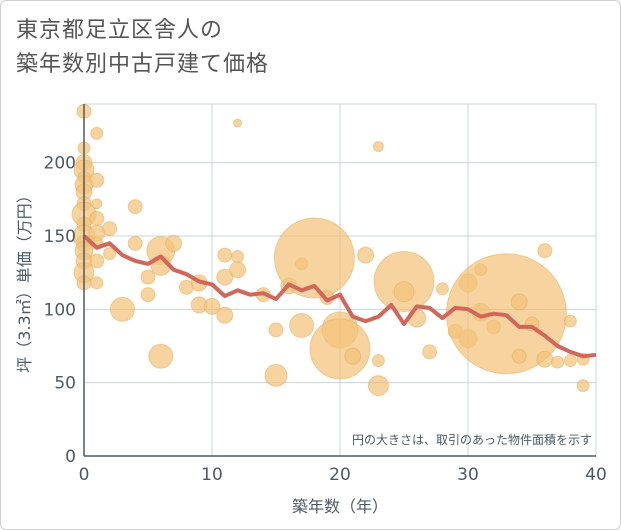  Describe the element at coordinates (60, 164) in the screenshot. I see `y-tick-label: 200` at that location.